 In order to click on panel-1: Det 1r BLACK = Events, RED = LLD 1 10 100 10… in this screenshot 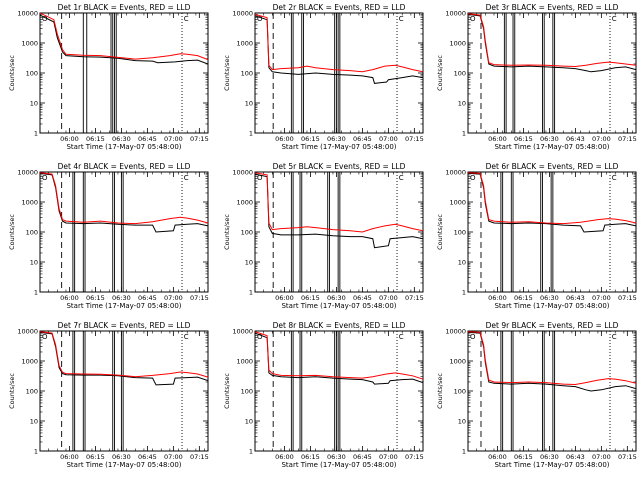, I will do `click(108, 77)`.